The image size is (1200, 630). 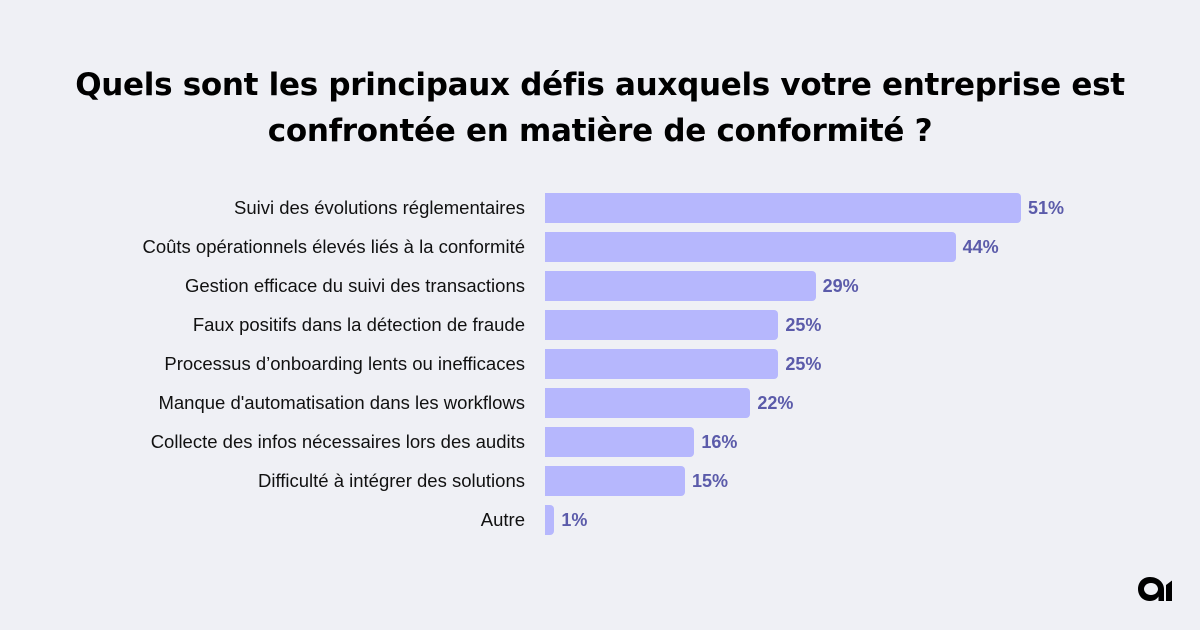 I want to click on chart-title-line-2: confrontée en matière de conformité ?, so click(x=600, y=131).